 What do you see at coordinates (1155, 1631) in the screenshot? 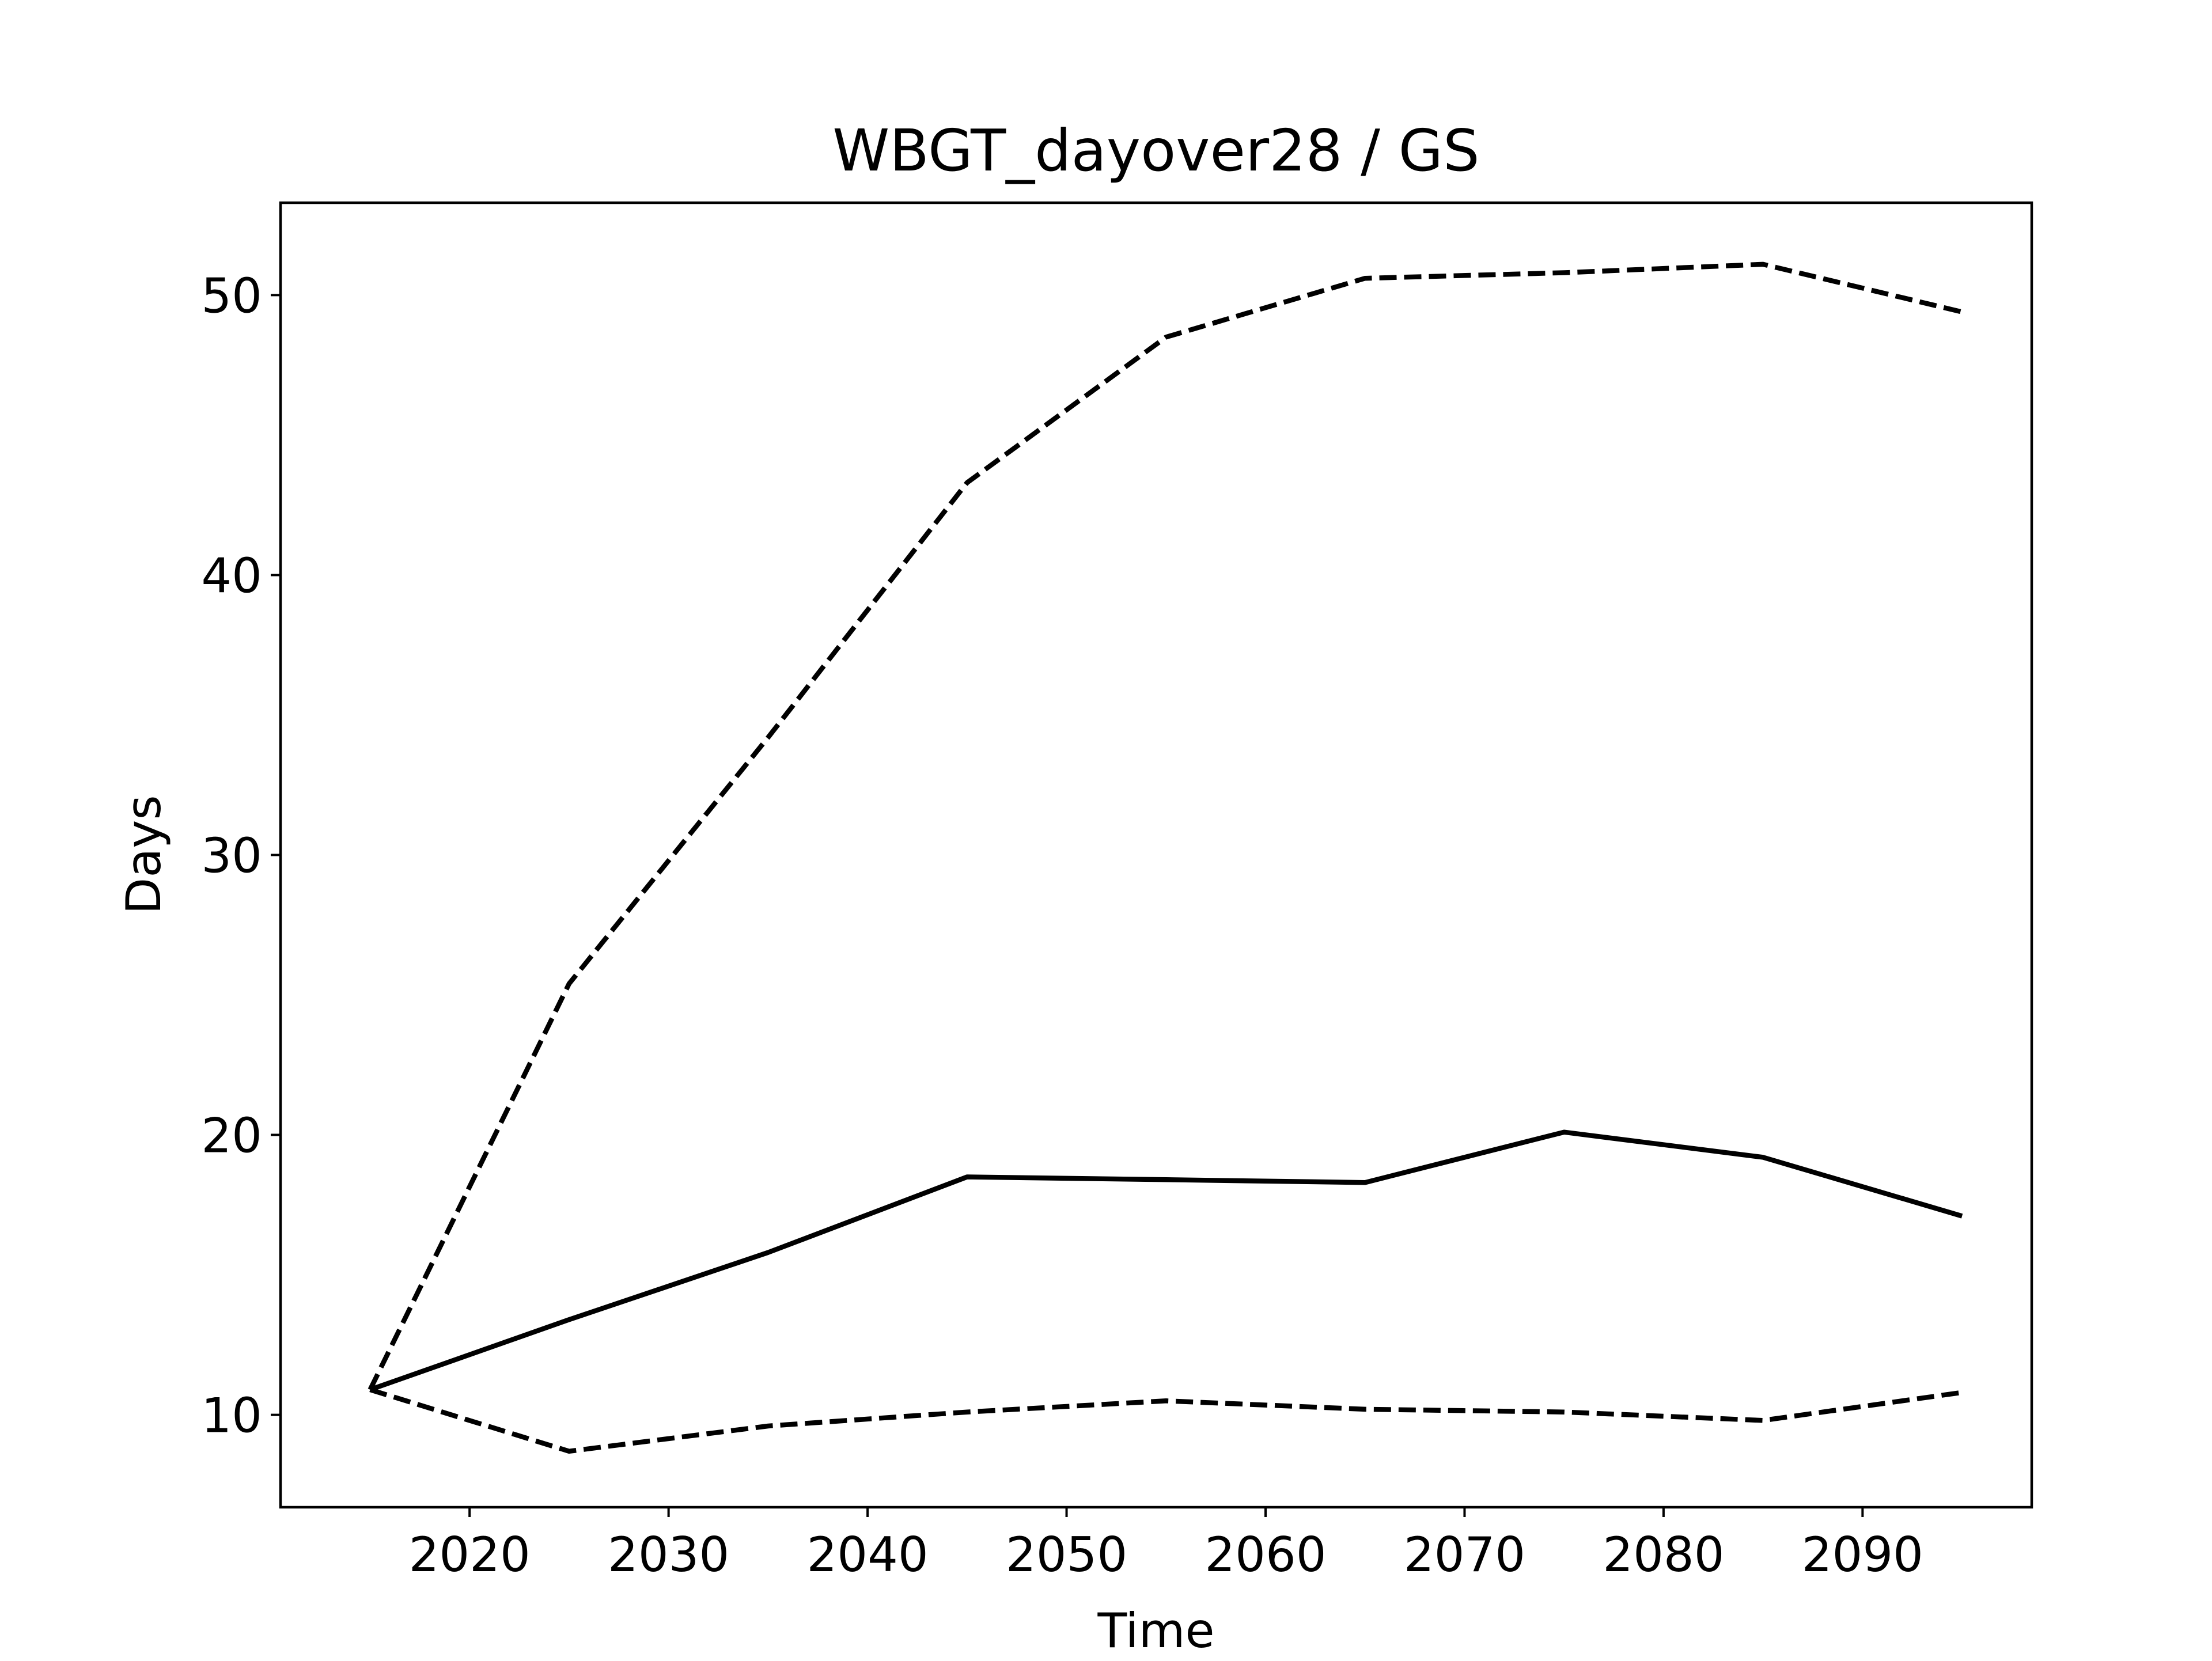
I see `x-axis-label: Time` at bounding box center [1155, 1631].